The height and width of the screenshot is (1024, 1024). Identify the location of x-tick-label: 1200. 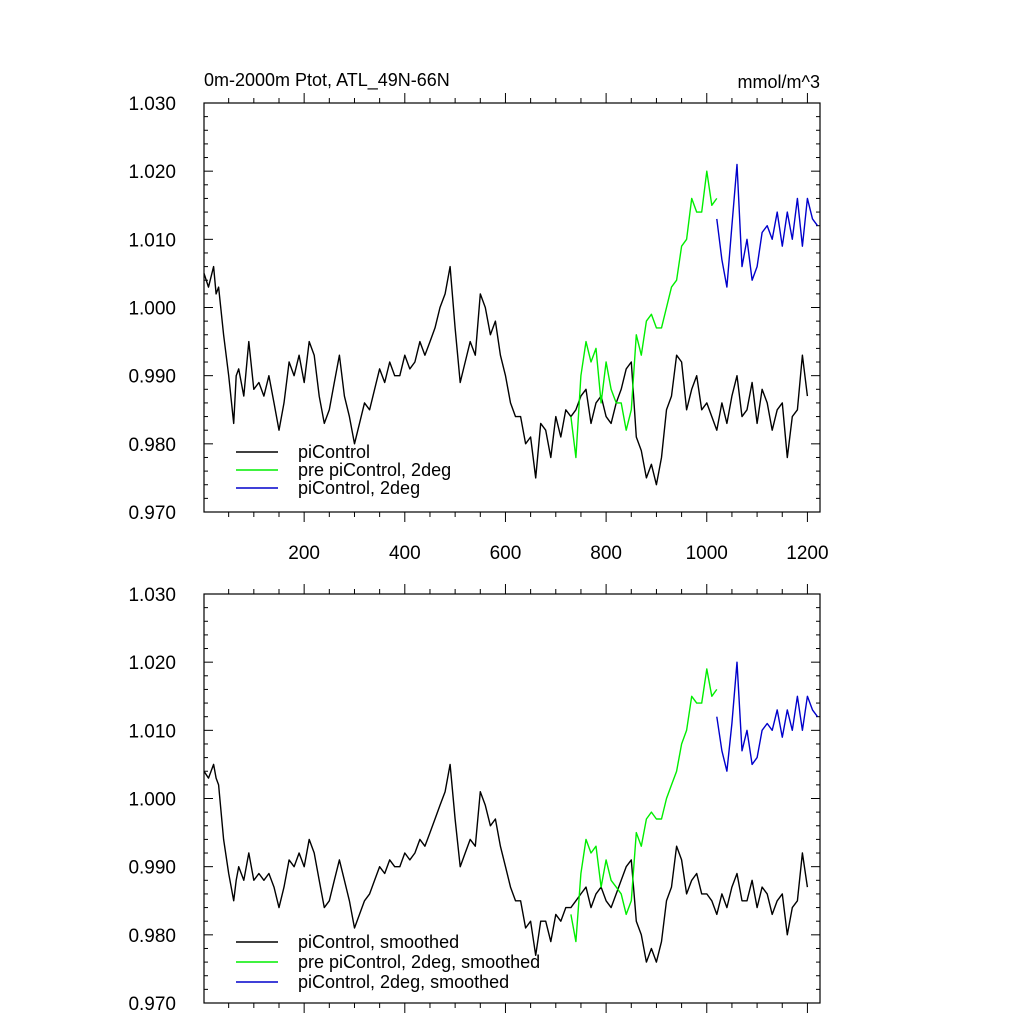
(807, 553).